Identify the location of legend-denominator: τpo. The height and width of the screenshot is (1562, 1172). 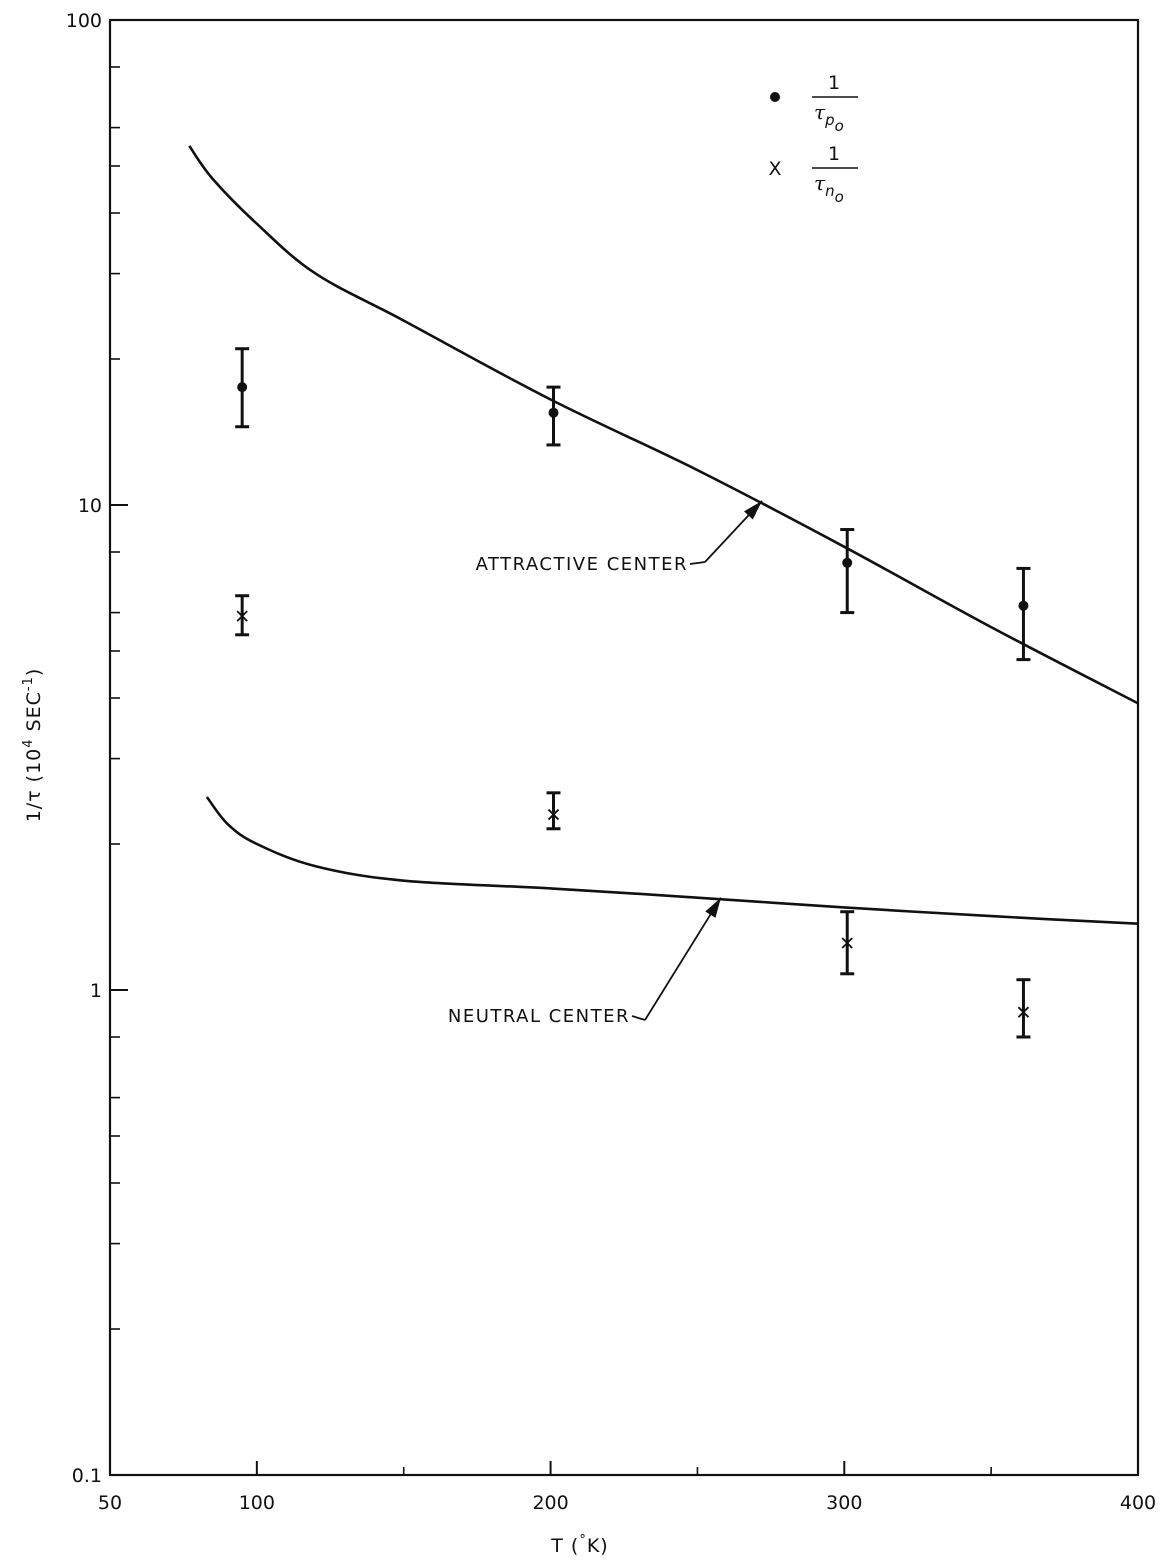
(829, 117).